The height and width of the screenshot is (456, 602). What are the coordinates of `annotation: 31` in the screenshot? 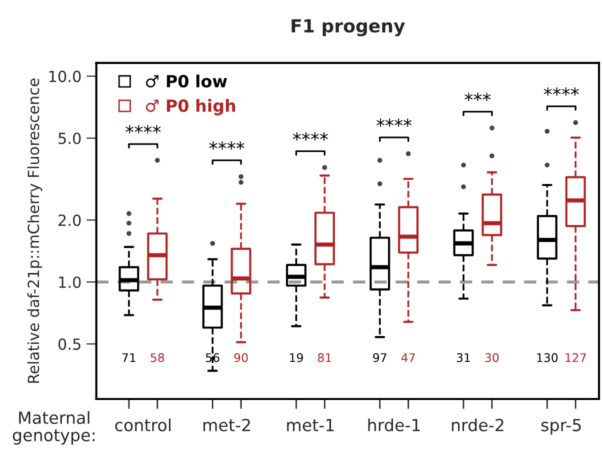 It's located at (463, 357).